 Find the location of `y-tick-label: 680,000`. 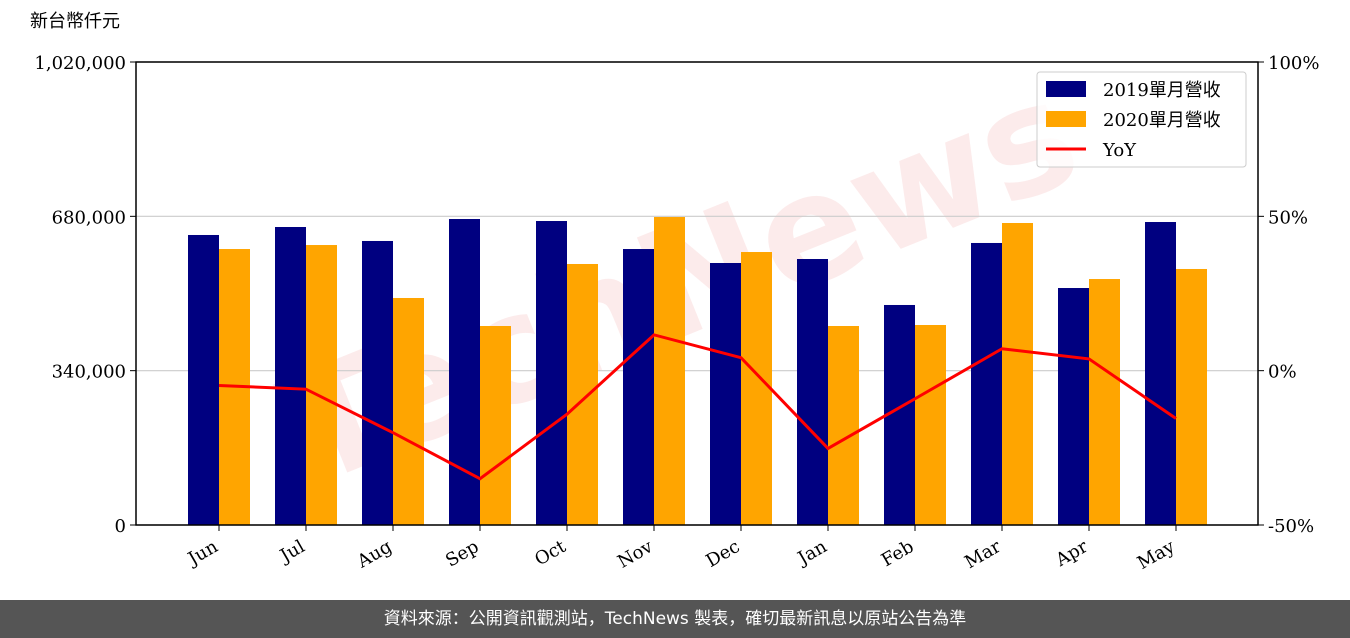

y-tick-label: 680,000 is located at coordinates (89, 217).